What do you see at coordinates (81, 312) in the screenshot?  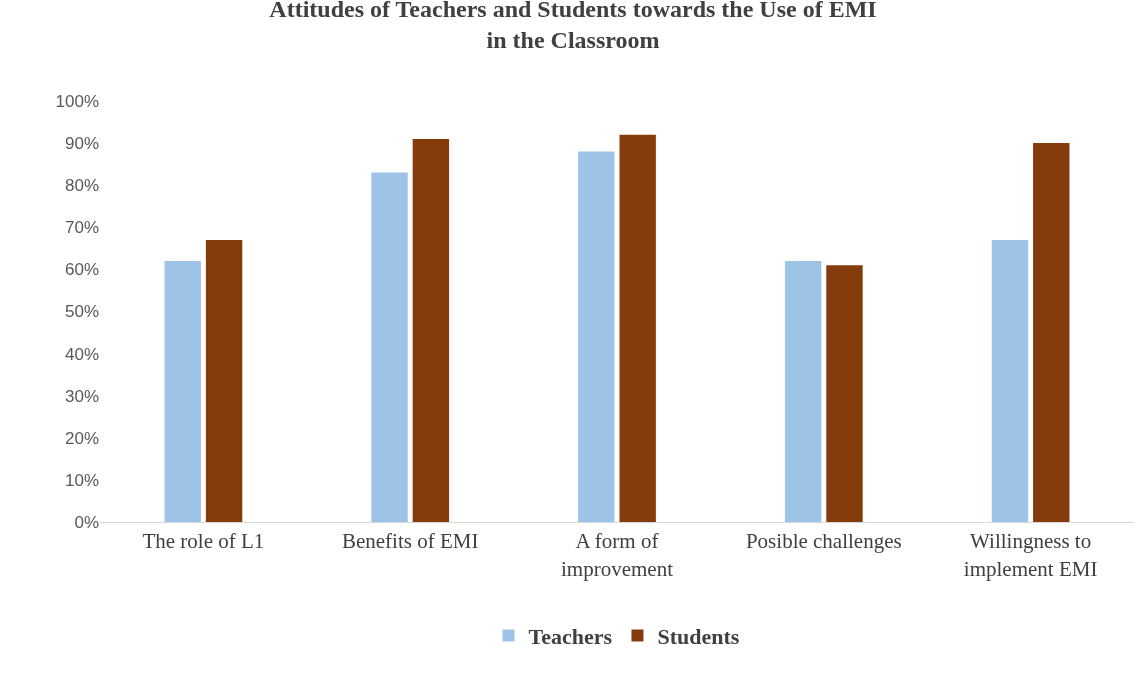 I see `y-tick-label: 50%` at bounding box center [81, 312].